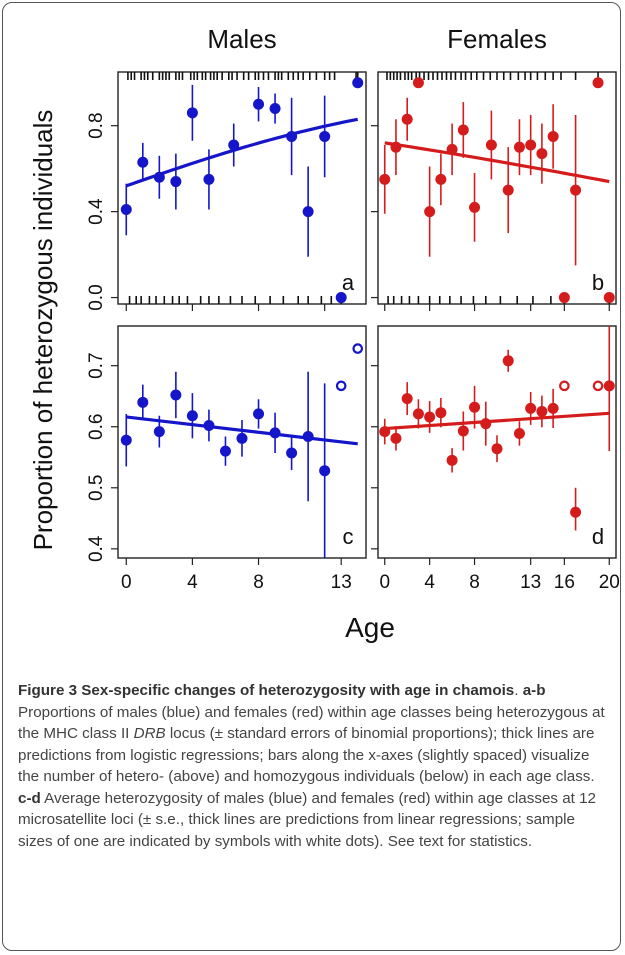 The width and height of the screenshot is (625, 955). I want to click on panel-d: 0 4 8 13 16 20 d, so click(495, 459).